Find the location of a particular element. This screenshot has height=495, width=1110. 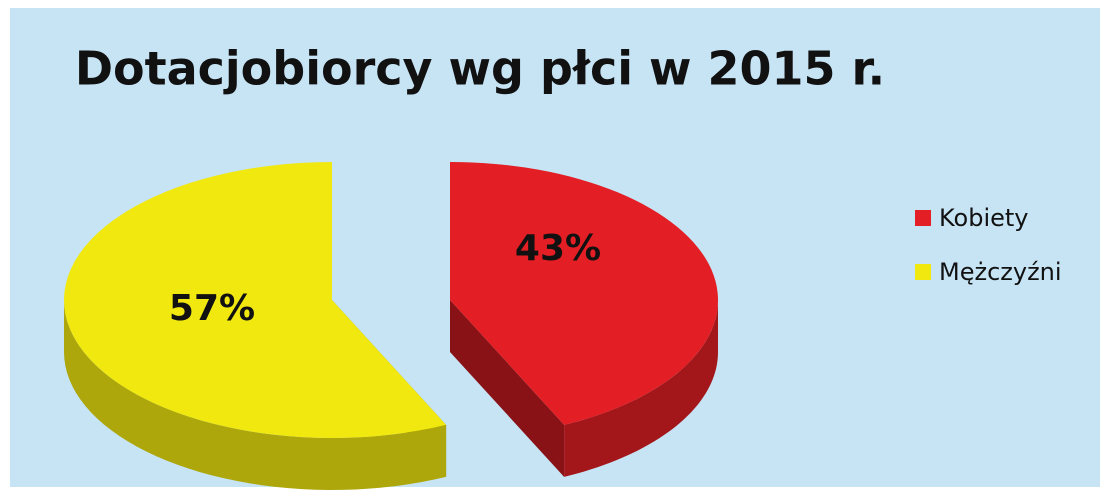

legend-label: Mężczyźni is located at coordinates (1000, 272).